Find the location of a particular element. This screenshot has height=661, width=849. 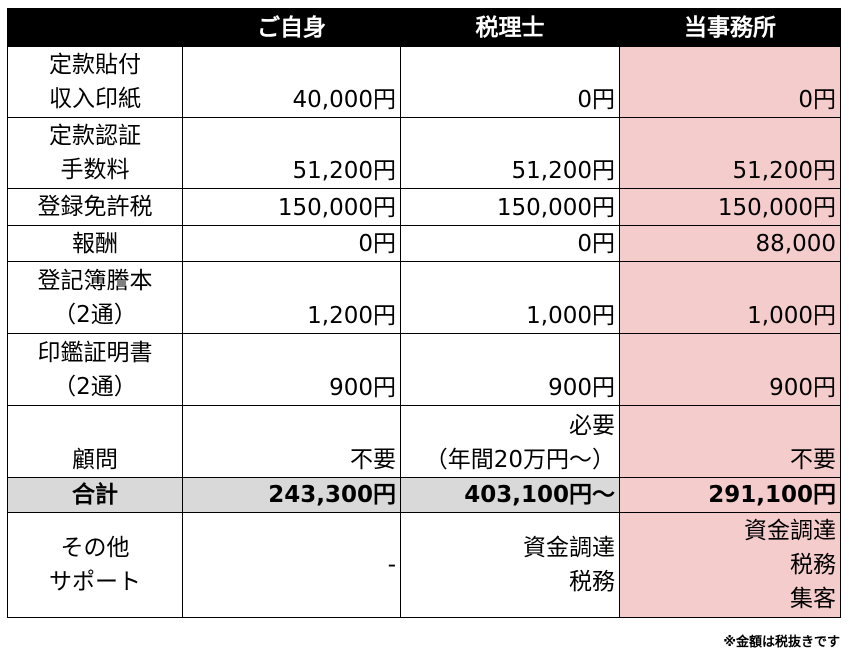

table-row: 登録免許税 150,000円 150,000円 150,000円 is located at coordinates (424, 207).